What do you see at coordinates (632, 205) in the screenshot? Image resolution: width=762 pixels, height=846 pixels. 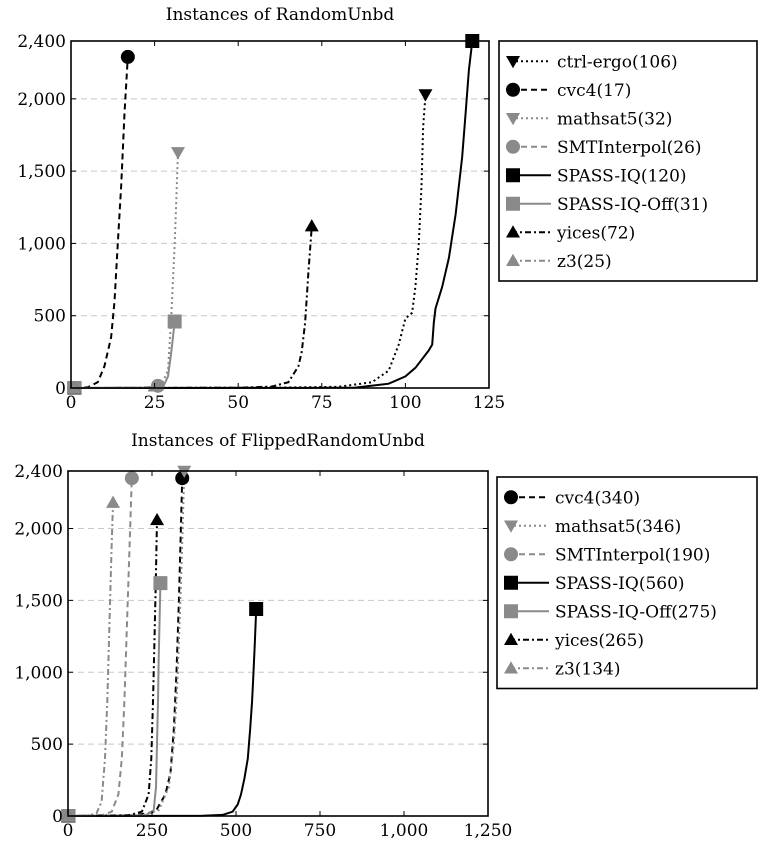 I see `legend-label: SPASS-IQ-Off(31)` at bounding box center [632, 205].